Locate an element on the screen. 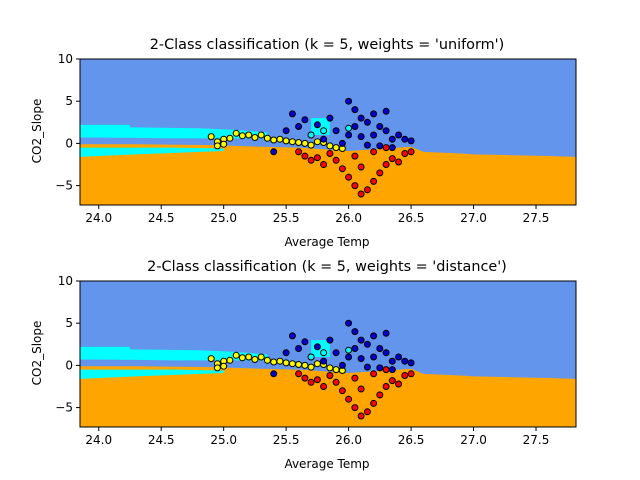 This screenshot has width=640, height=480. x-tick-label: 27.5 is located at coordinates (536, 440).